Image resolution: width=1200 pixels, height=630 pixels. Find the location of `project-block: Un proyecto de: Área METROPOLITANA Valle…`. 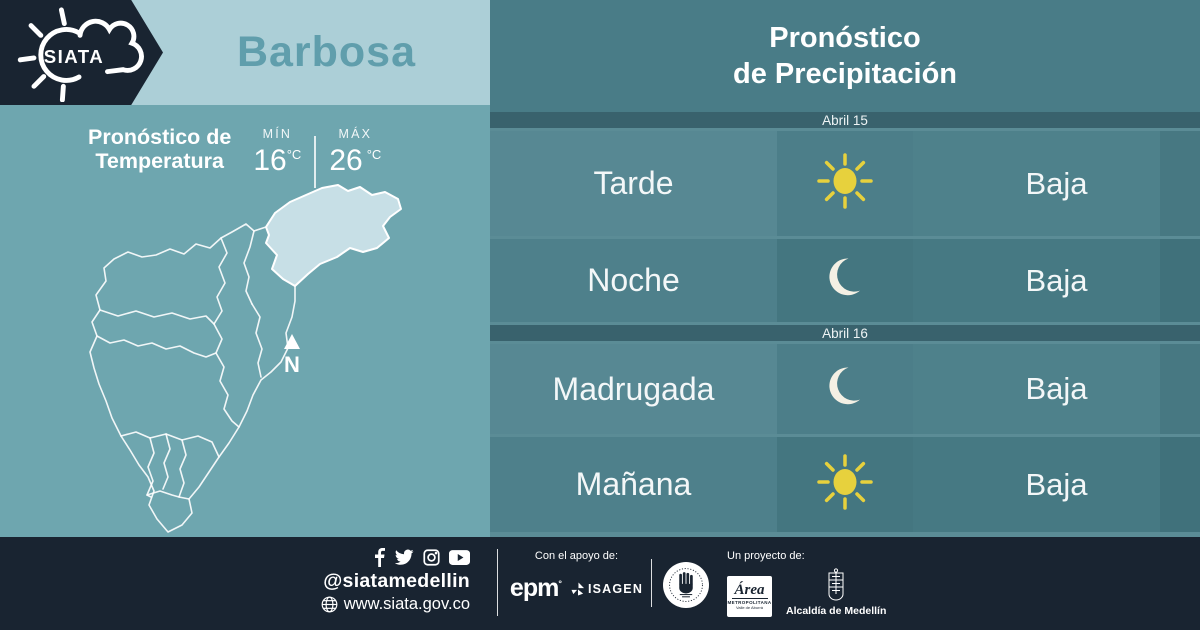

project-block: Un proyecto de: Área METROPOLITANA Valle… is located at coordinates (806, 583).